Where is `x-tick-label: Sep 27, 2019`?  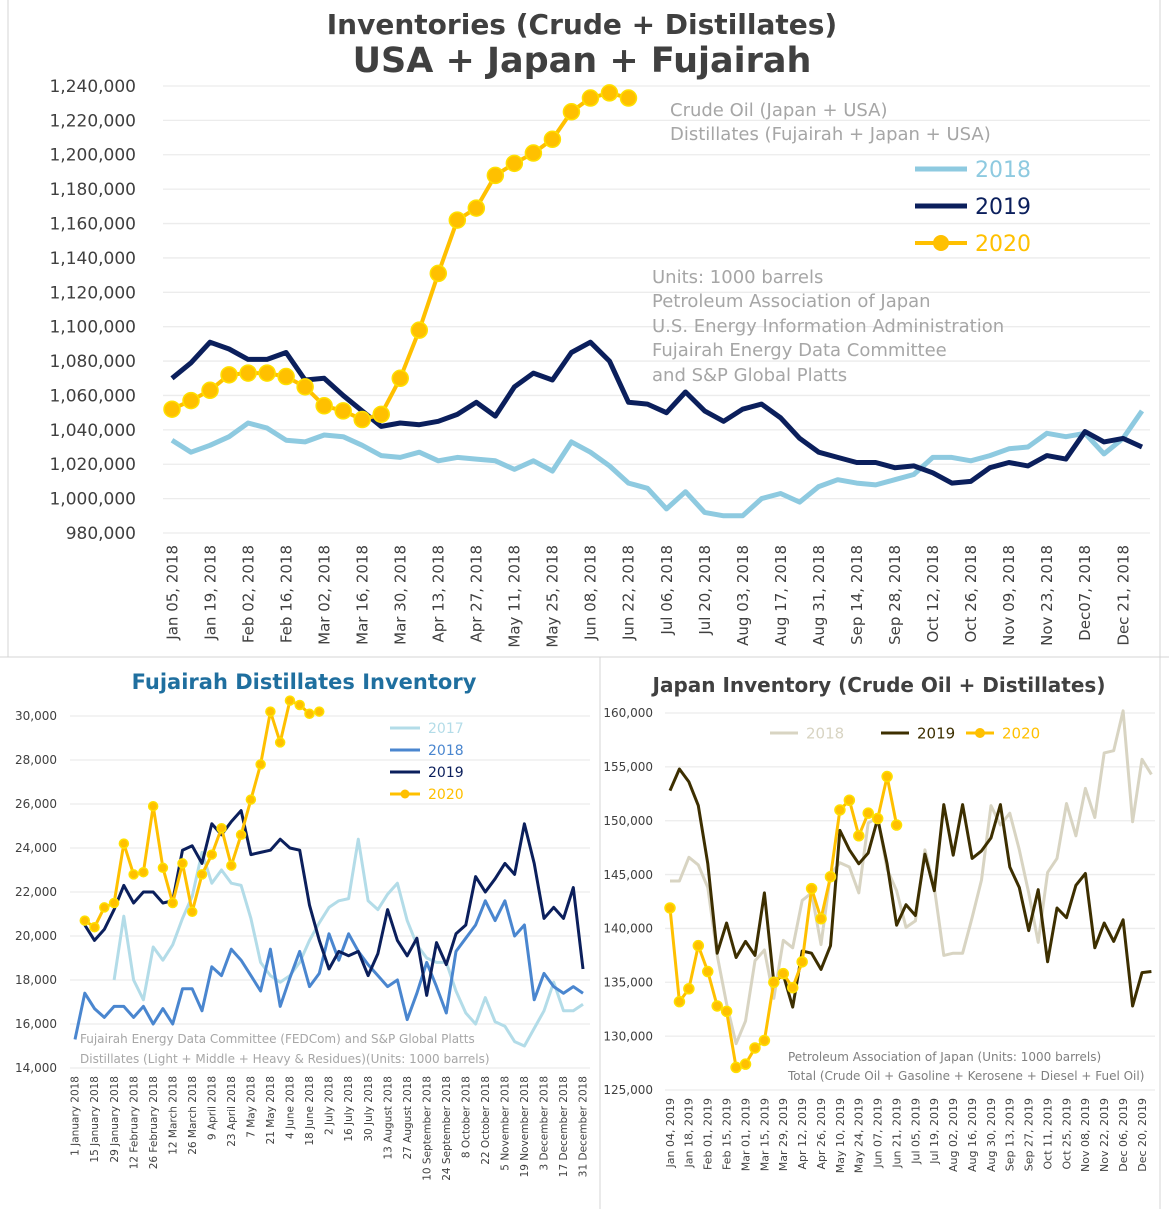 x-tick-label: Sep 27, 2019 is located at coordinates (1029, 1134).